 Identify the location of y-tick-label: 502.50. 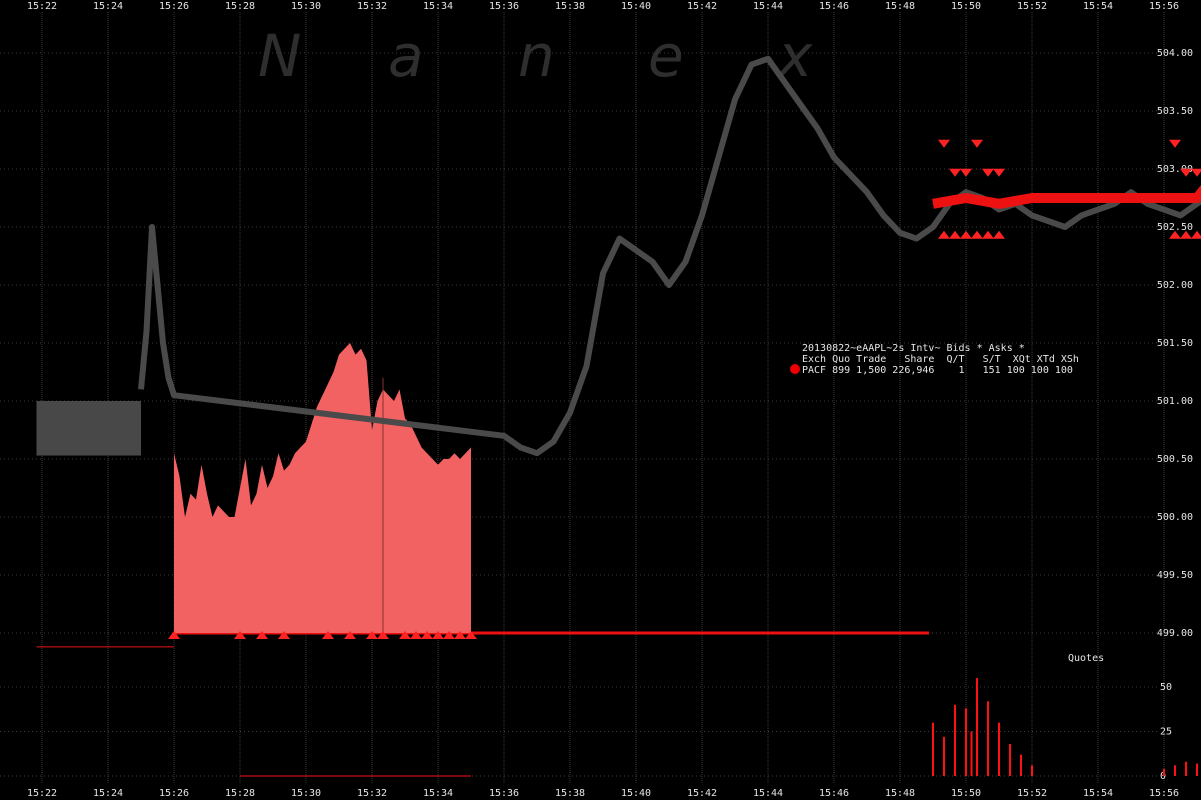
(1175, 227).